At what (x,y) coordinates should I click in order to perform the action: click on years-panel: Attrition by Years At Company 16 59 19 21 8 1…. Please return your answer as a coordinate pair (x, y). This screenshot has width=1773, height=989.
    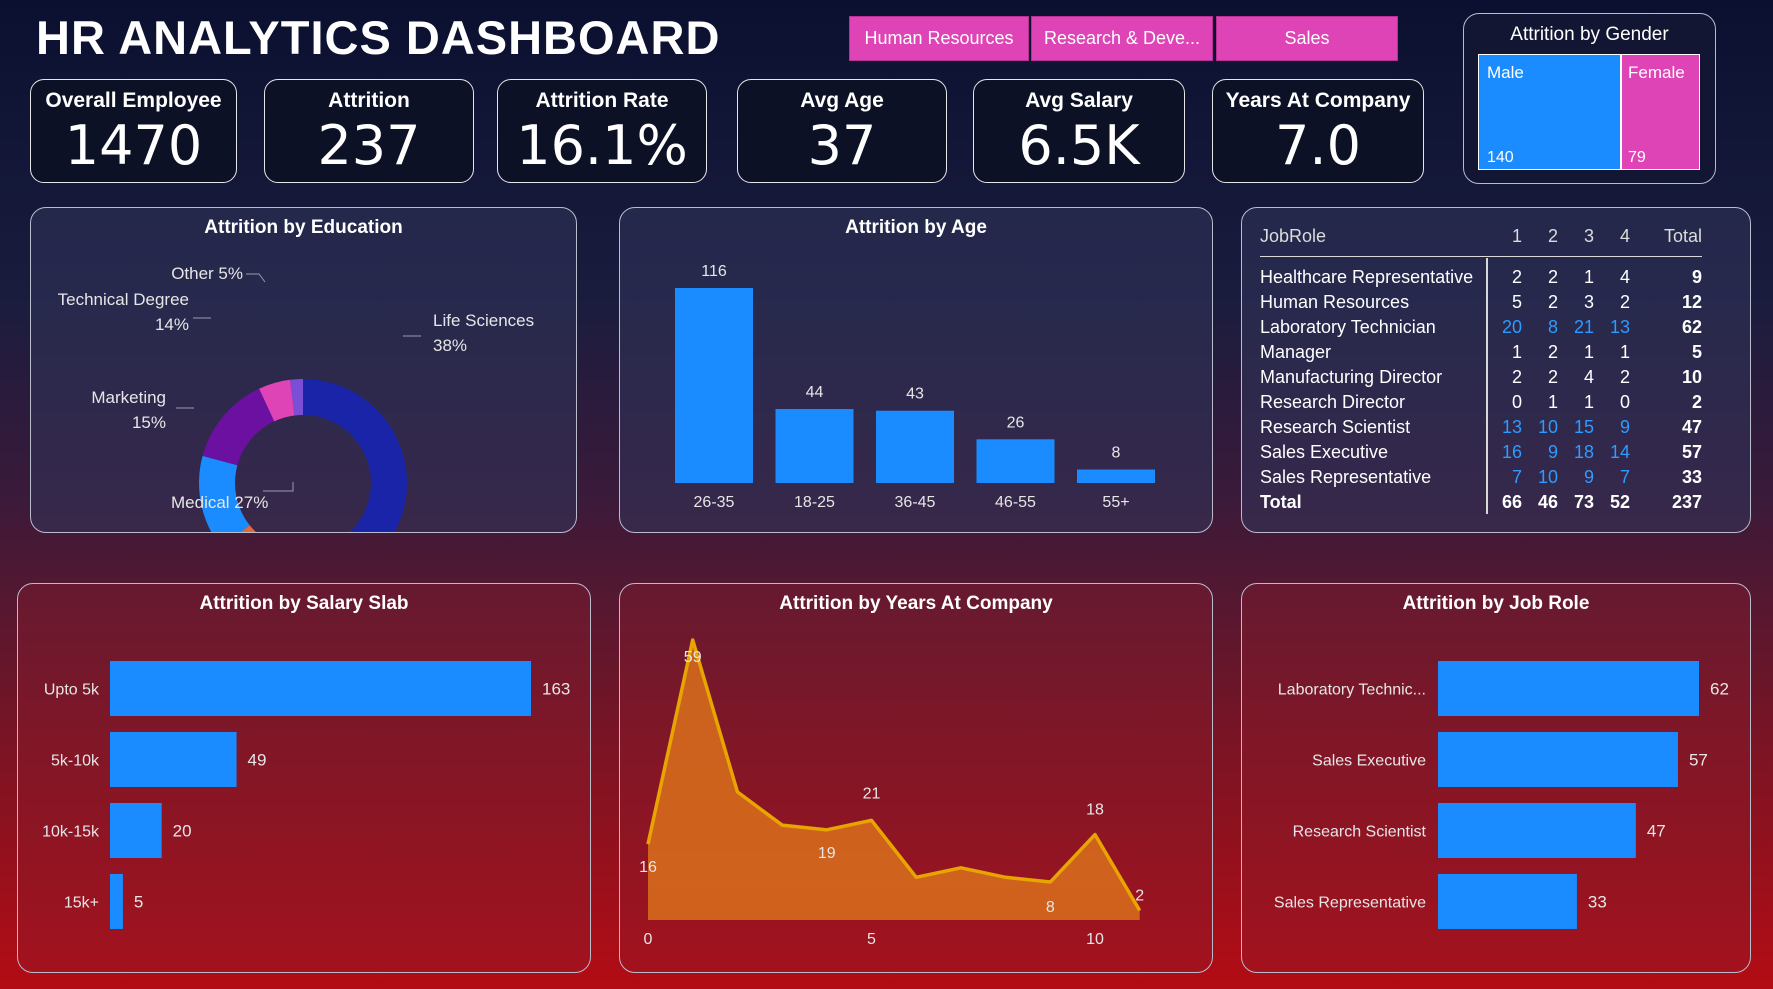
    Looking at the image, I should click on (916, 778).